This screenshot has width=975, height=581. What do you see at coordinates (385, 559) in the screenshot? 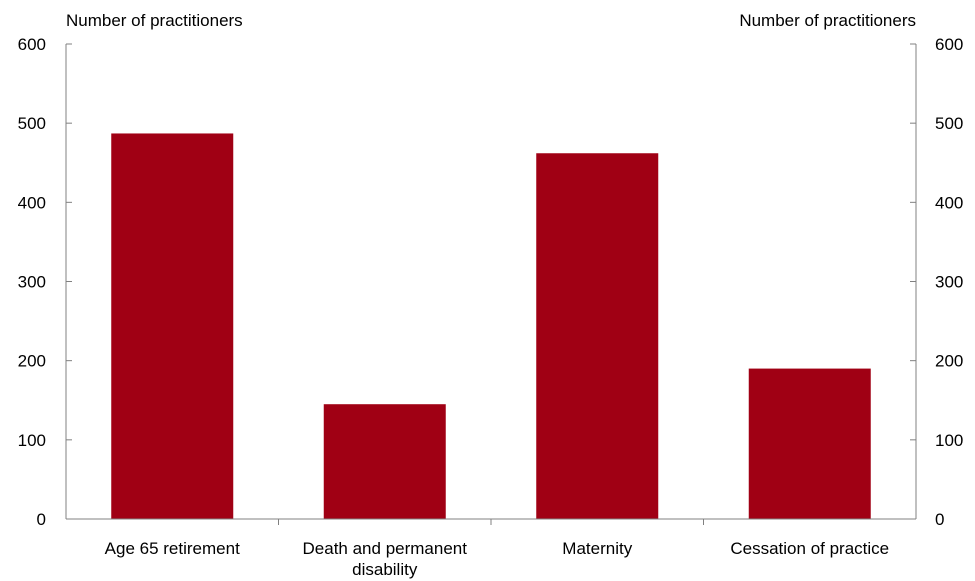
I see `x-category-label: Death and permanent disability` at bounding box center [385, 559].